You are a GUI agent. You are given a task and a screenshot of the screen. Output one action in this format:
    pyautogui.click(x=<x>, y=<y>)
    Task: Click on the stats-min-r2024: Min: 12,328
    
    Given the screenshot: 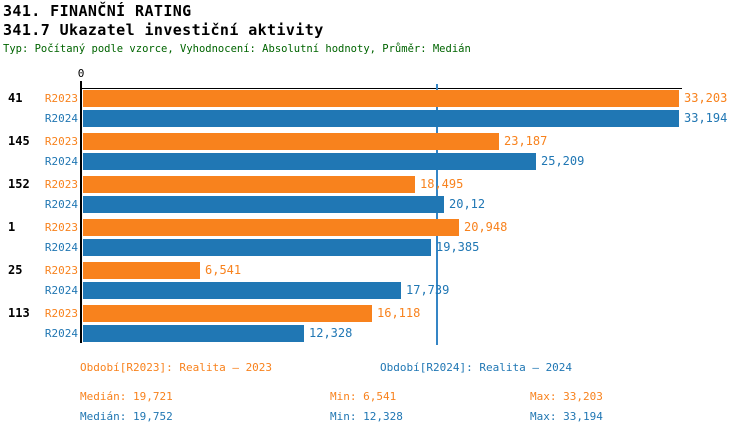 What is the action you would take?
    pyautogui.click(x=366, y=416)
    